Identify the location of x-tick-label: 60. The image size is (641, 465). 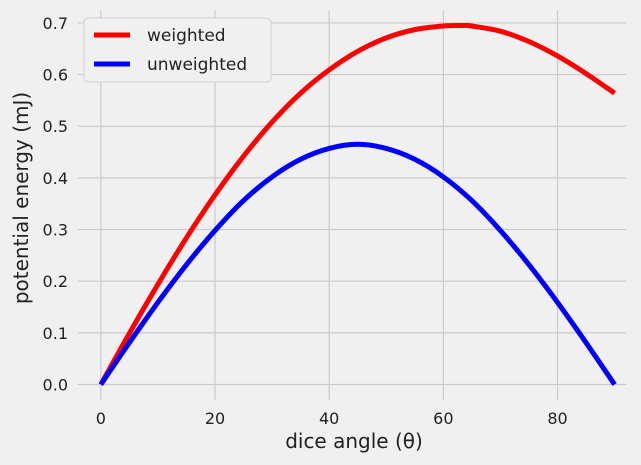
(443, 418).